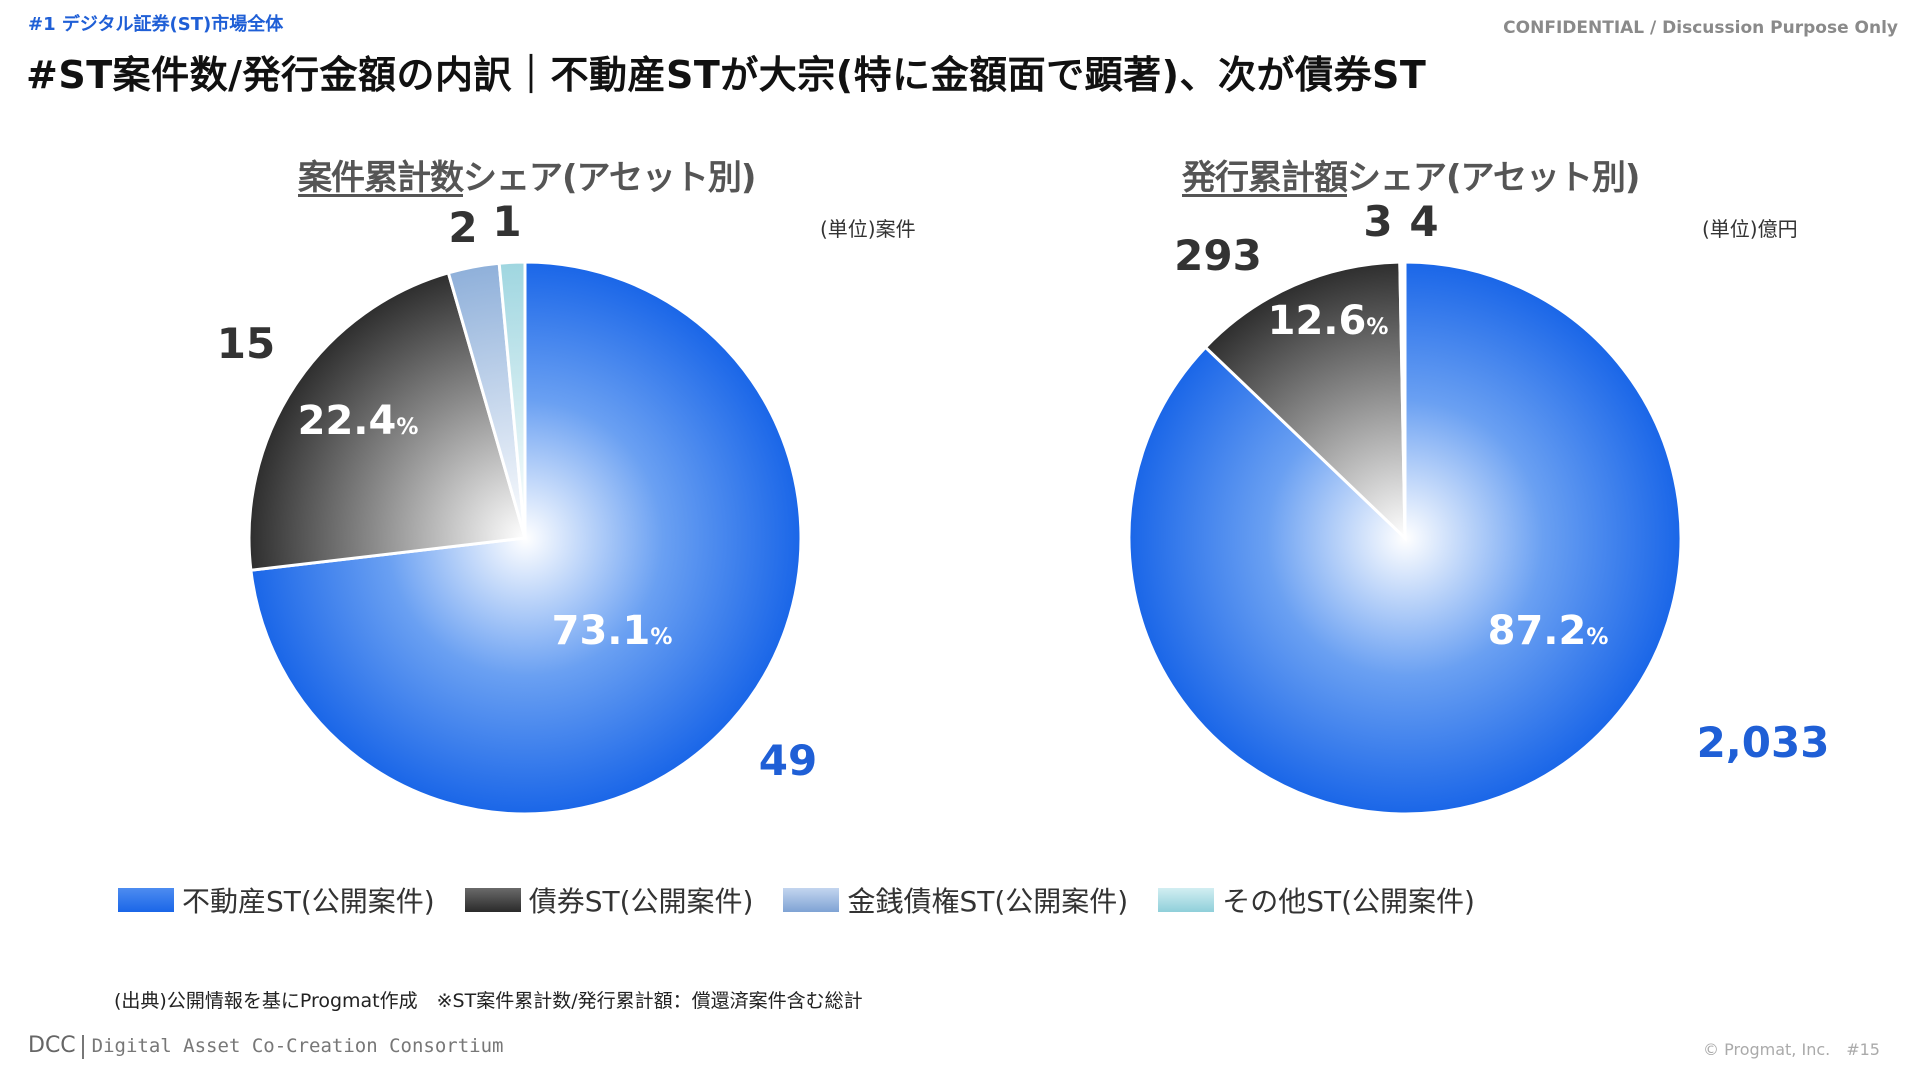  I want to click on chart1-slice-other, so click(512, 399).